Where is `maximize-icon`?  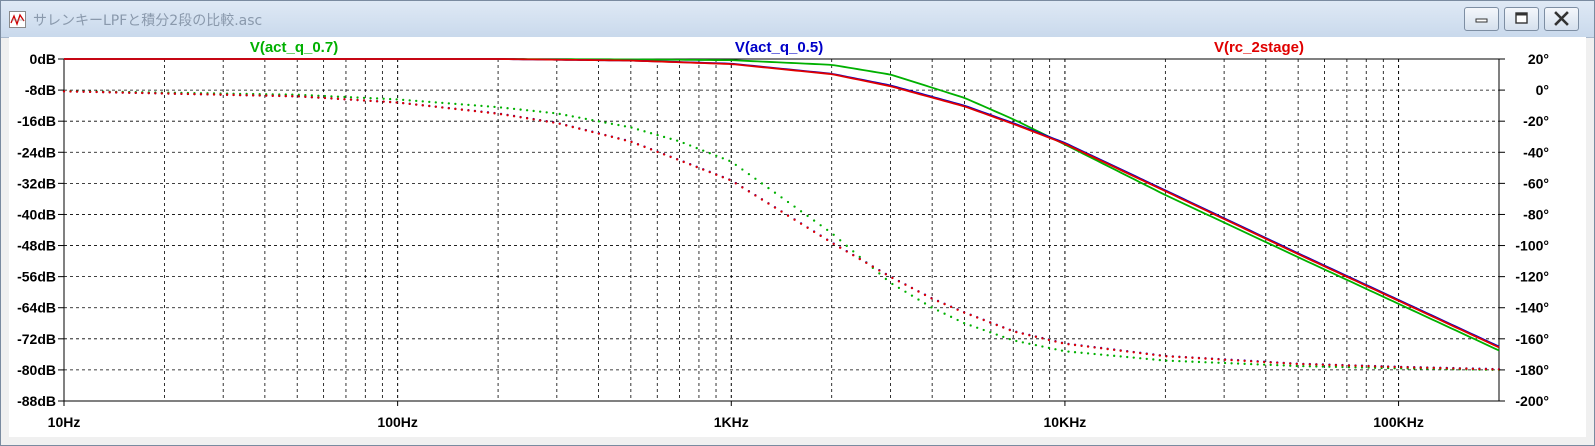 maximize-icon is located at coordinates (1521, 18).